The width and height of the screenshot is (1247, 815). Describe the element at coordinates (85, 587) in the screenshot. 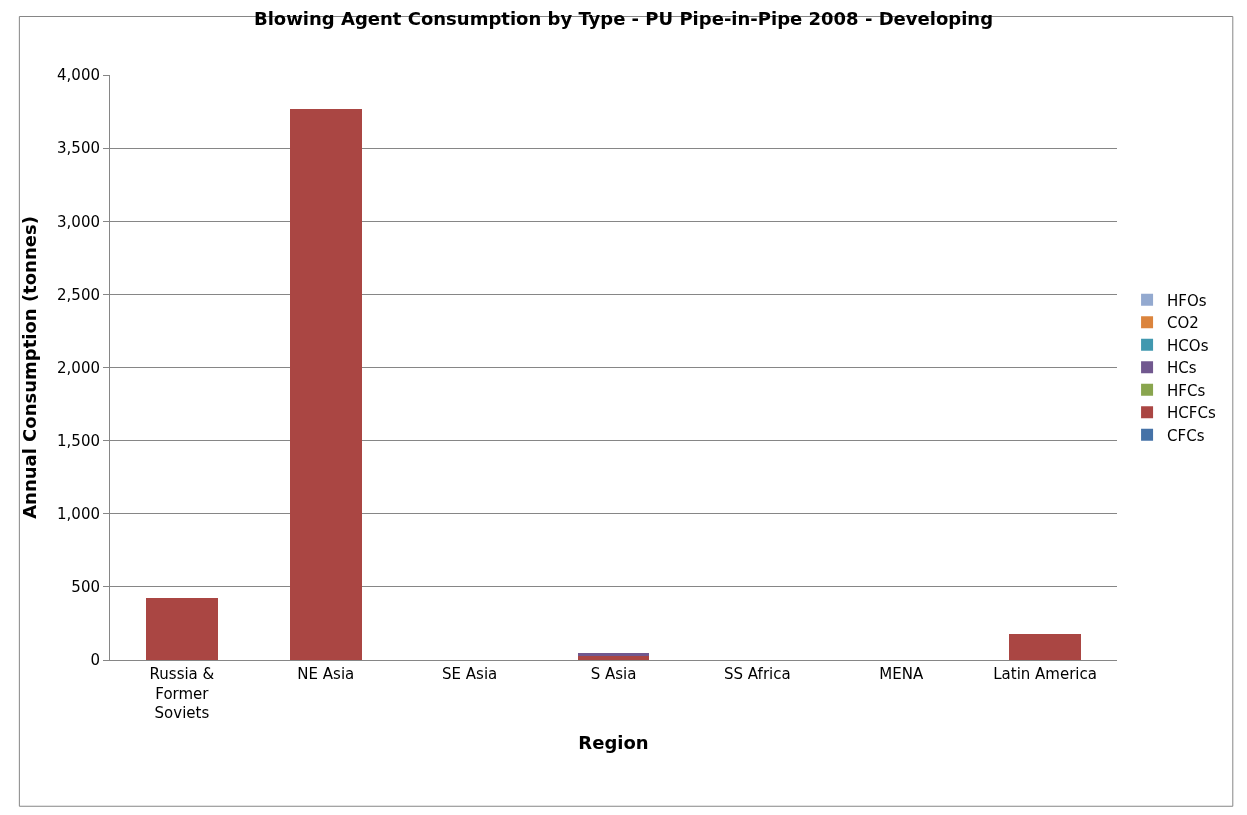

I see `y-tick-label: 500` at that location.